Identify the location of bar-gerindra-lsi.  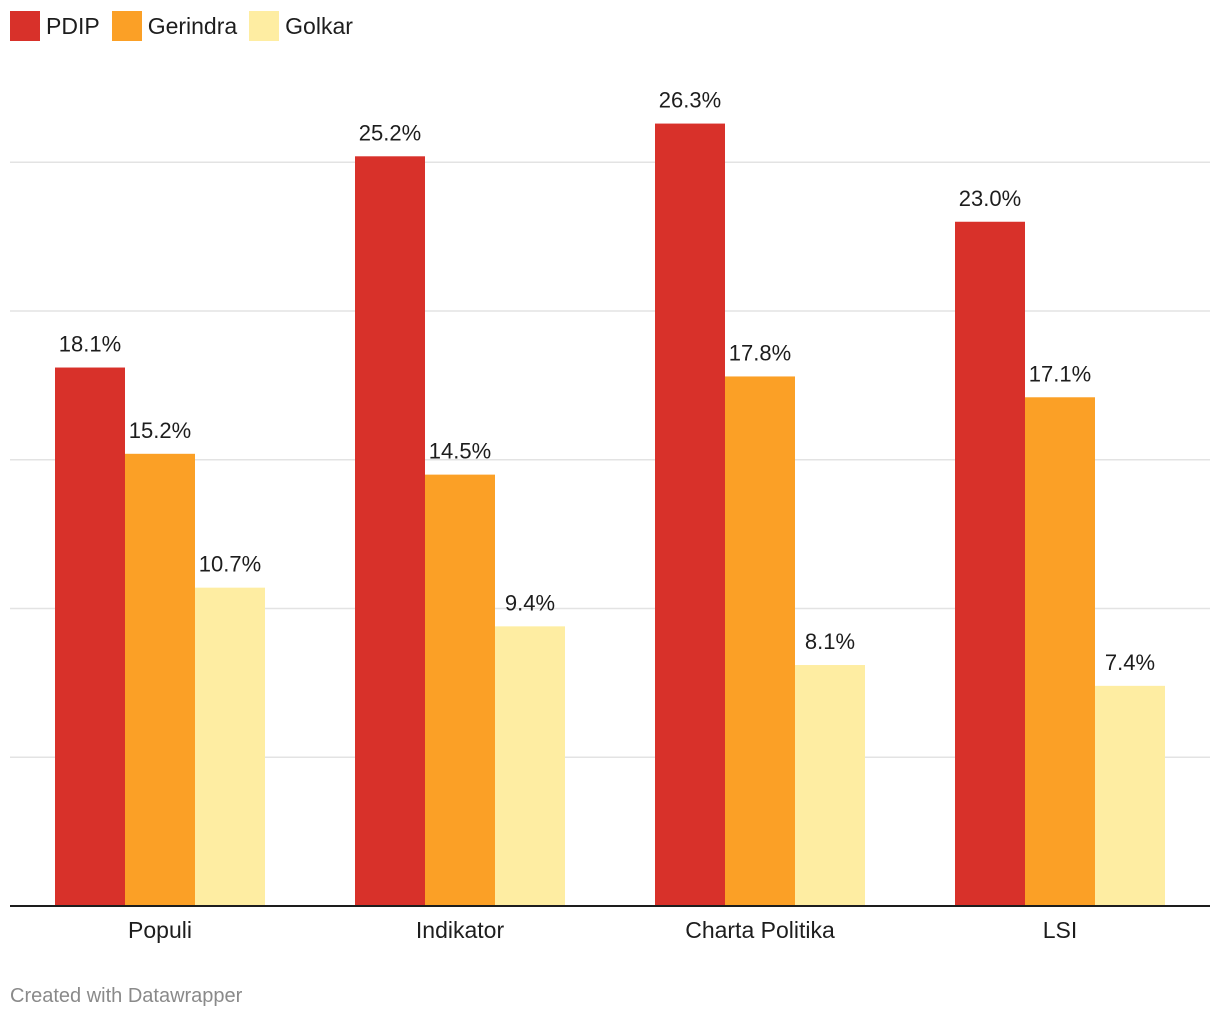
(1060, 651).